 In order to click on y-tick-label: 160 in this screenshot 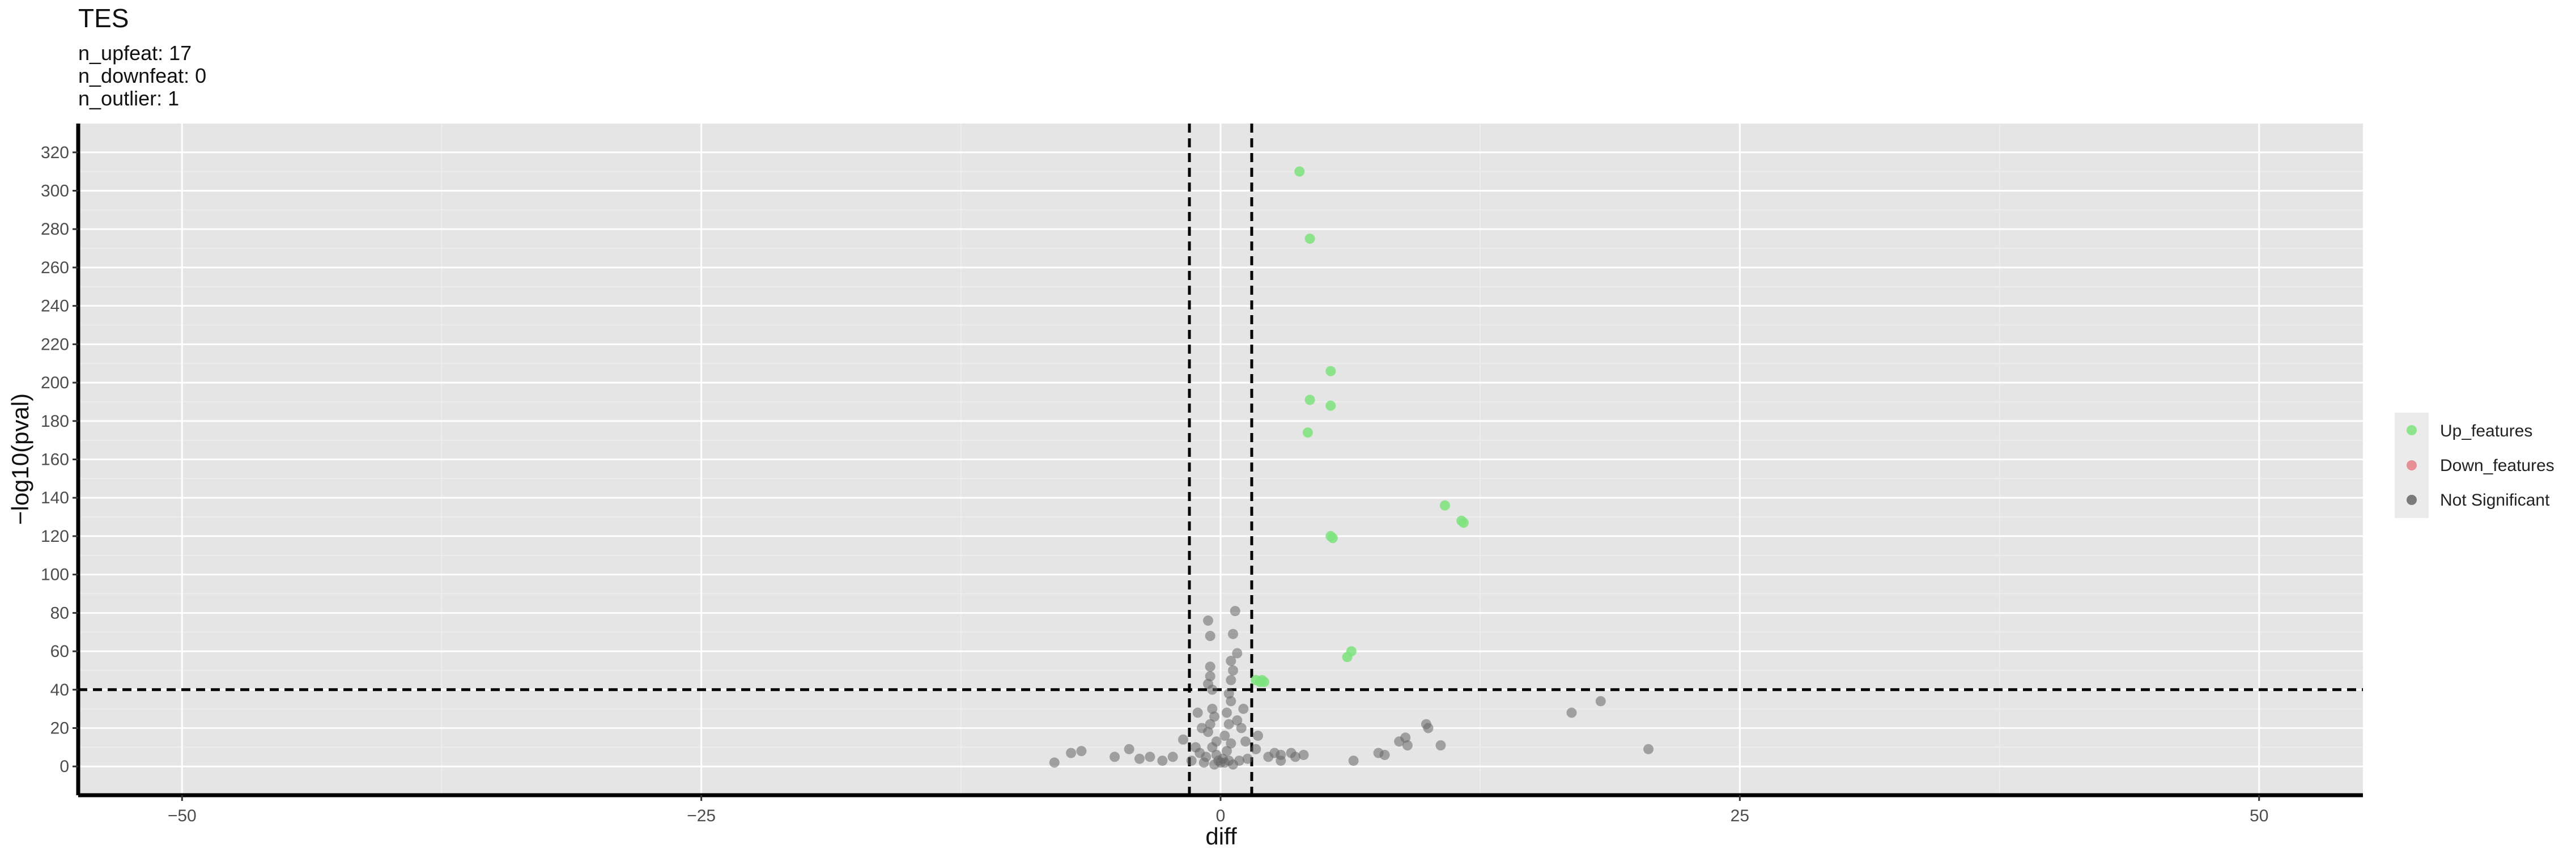, I will do `click(55, 460)`.